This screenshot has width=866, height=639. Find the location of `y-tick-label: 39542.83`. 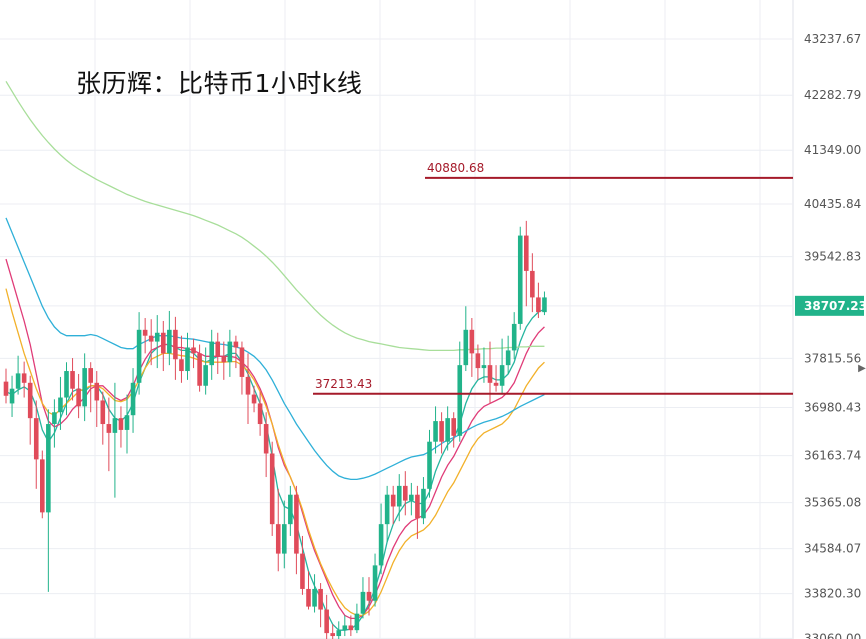

y-tick-label: 39542.83 is located at coordinates (832, 257).